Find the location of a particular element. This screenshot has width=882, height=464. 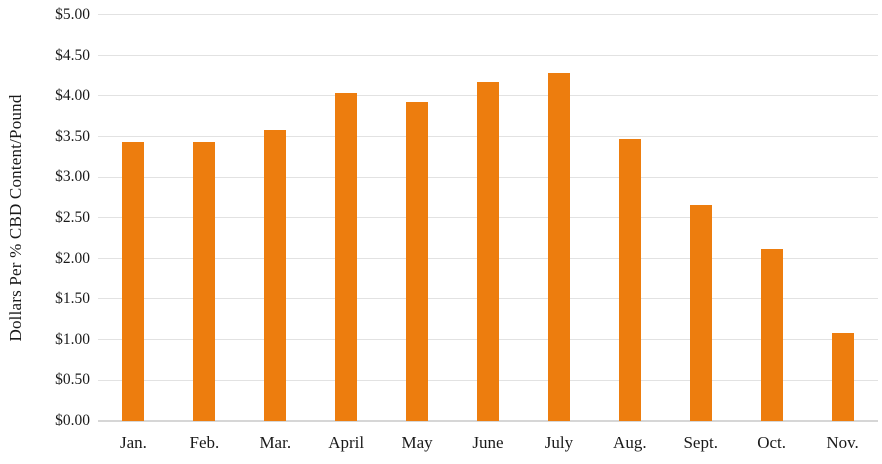

y-tick-label: $1.50 is located at coordinates (72, 299).